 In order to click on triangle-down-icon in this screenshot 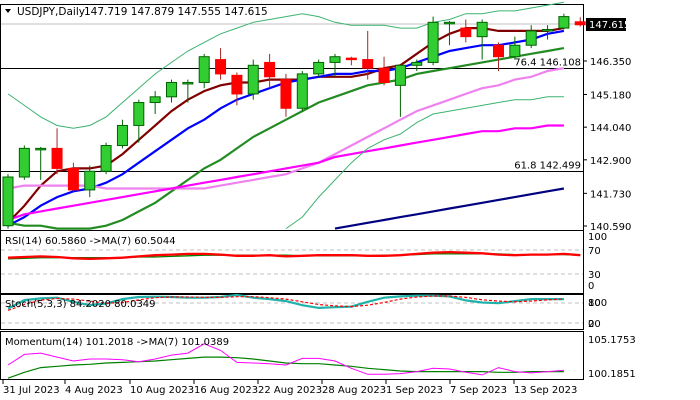, I will do `click(8, 11)`.